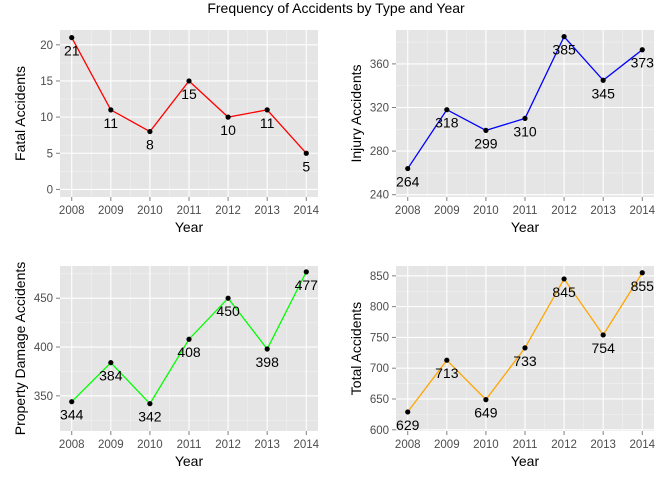  I want to click on data-label: 342, so click(150, 417).